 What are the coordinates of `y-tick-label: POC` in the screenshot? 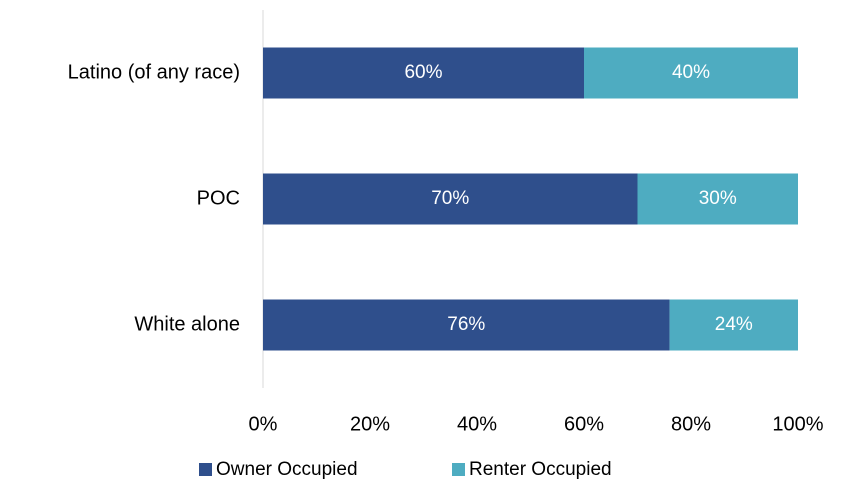 It's located at (218, 198).